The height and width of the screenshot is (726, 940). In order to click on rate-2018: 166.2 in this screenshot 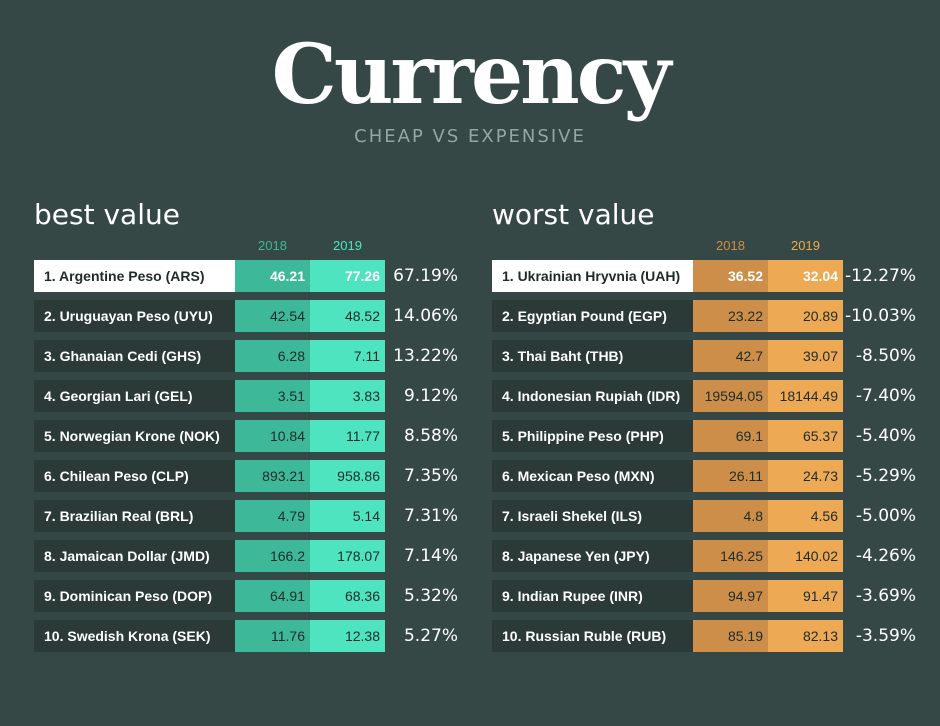, I will do `click(272, 556)`.